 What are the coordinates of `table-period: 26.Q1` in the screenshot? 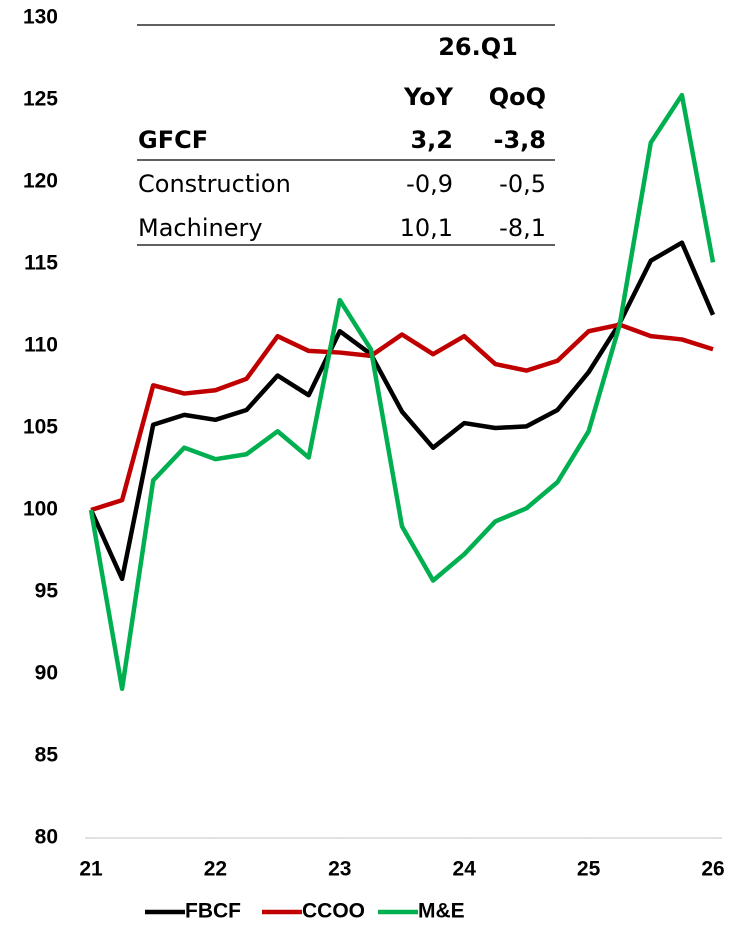 It's located at (478, 47).